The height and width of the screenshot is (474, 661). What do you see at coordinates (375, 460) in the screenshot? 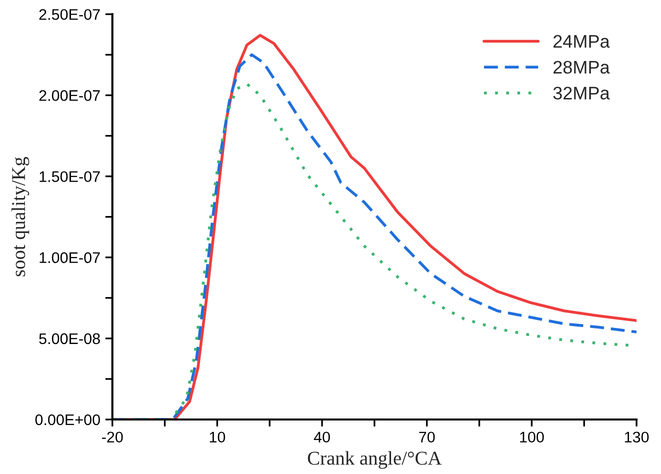
I see `x-axis-title: Crank angle/°CA` at bounding box center [375, 460].